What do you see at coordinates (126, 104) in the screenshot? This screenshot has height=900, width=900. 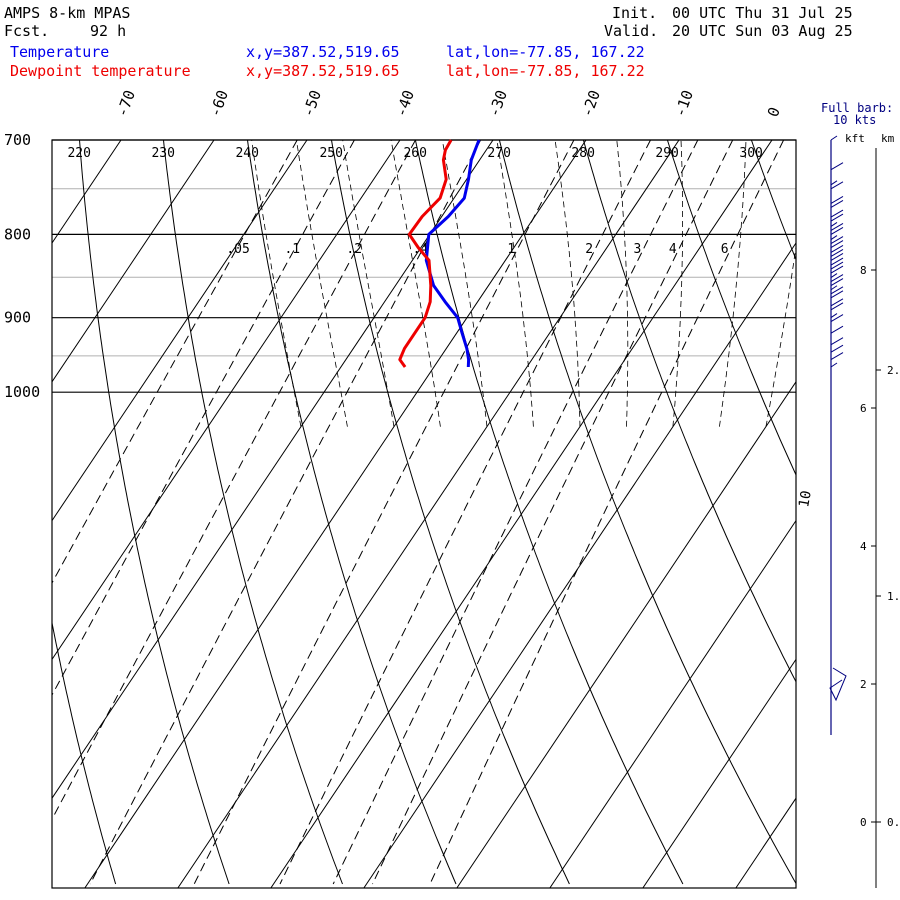 I see `isotherm-label: -70` at bounding box center [126, 104].